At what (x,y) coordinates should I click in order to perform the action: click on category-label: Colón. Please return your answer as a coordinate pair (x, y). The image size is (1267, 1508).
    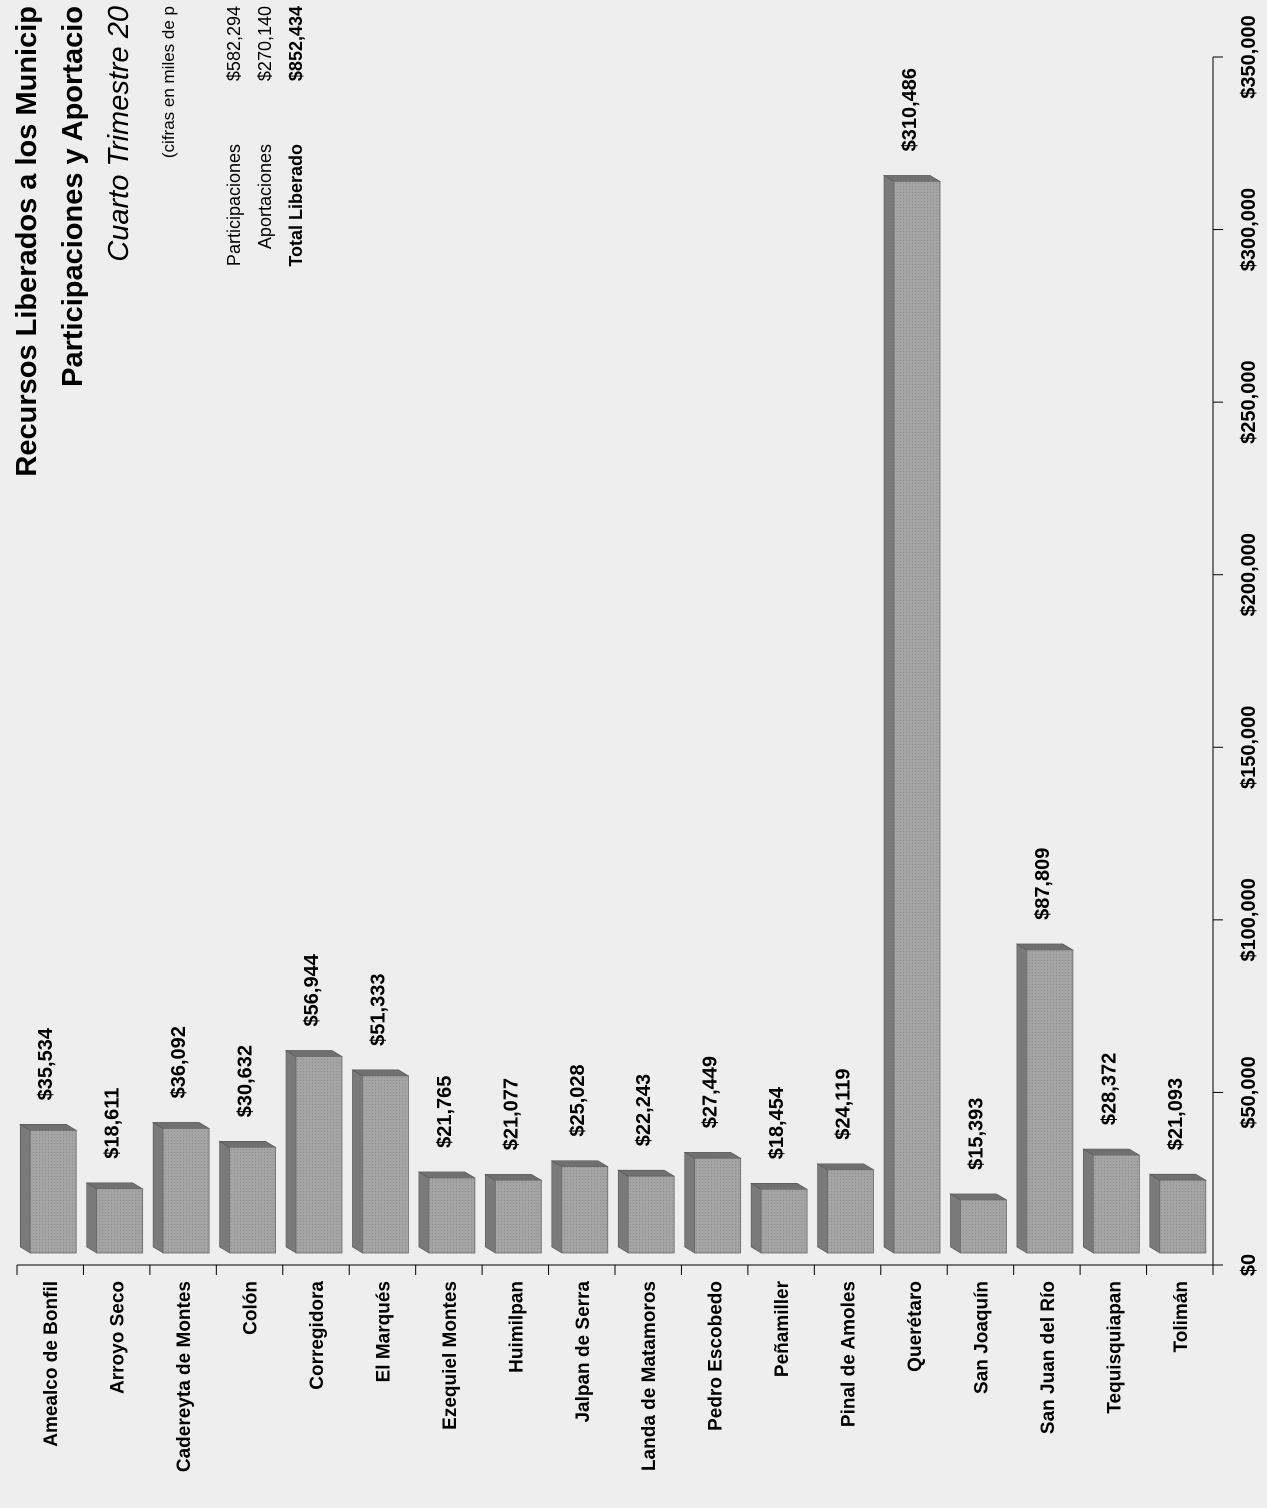
    Looking at the image, I should click on (251, 1308).